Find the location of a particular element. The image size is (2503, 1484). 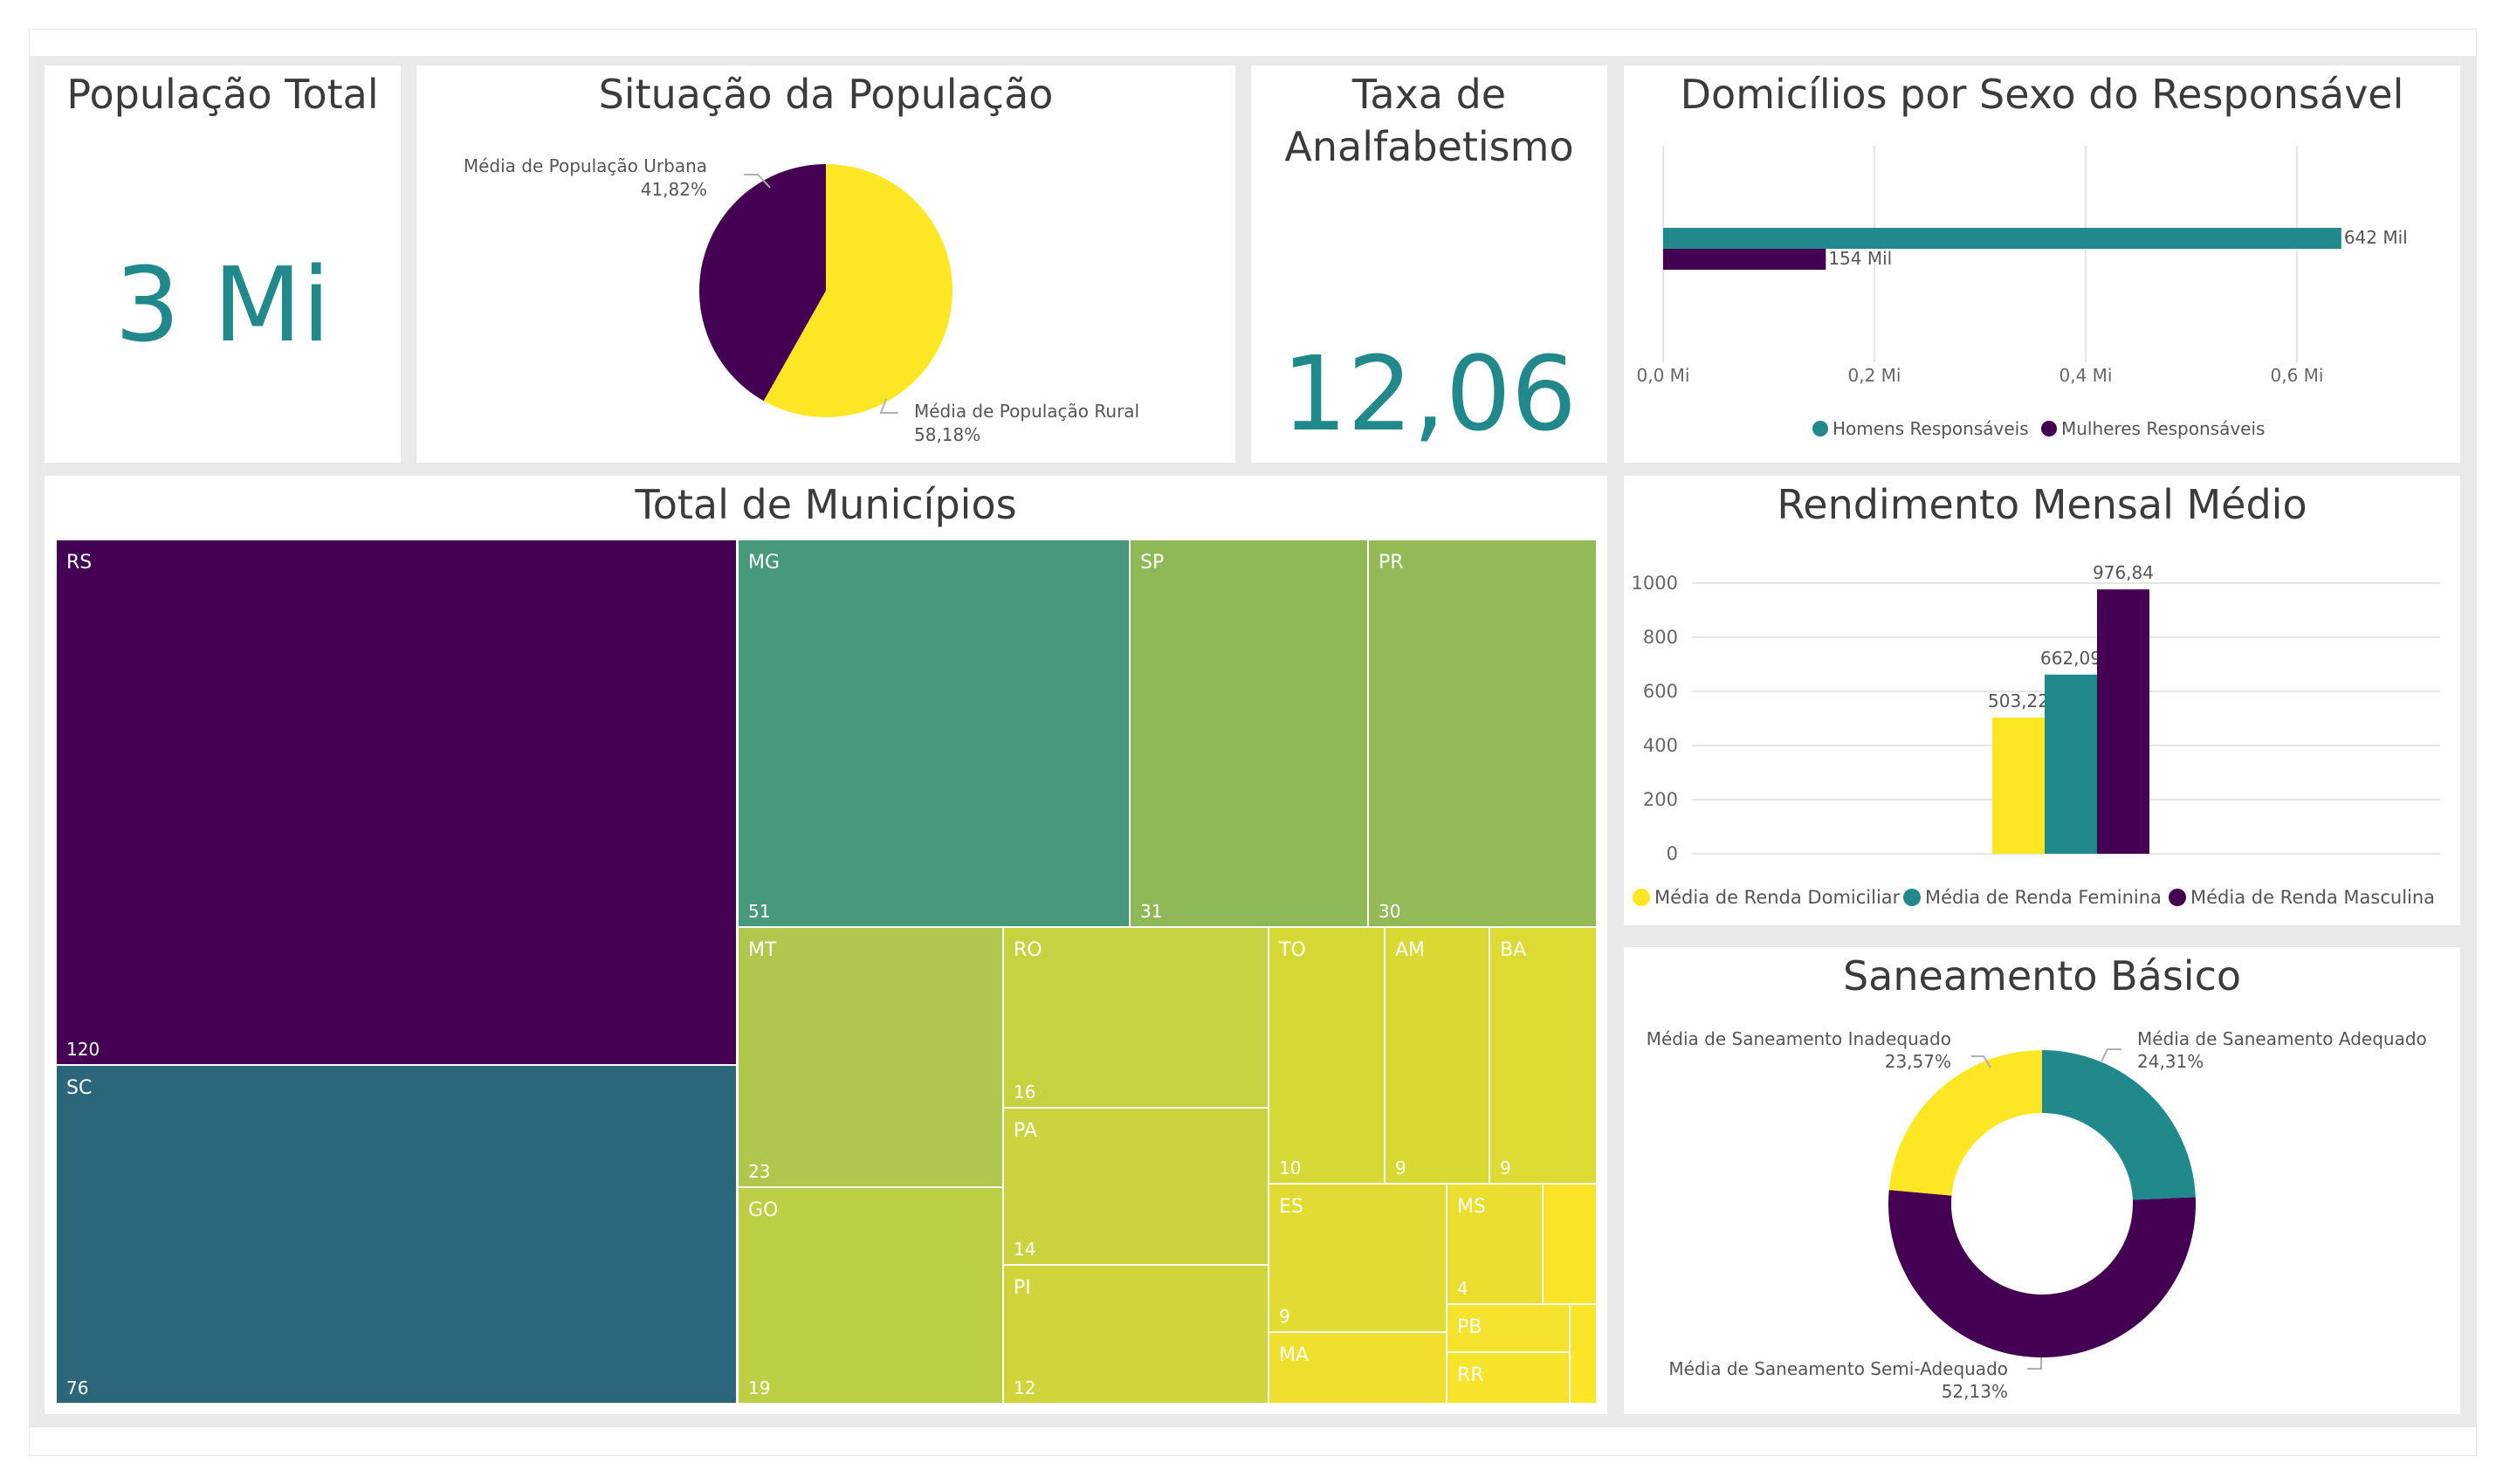

treemap-cell-value: 120 is located at coordinates (83, 1050).